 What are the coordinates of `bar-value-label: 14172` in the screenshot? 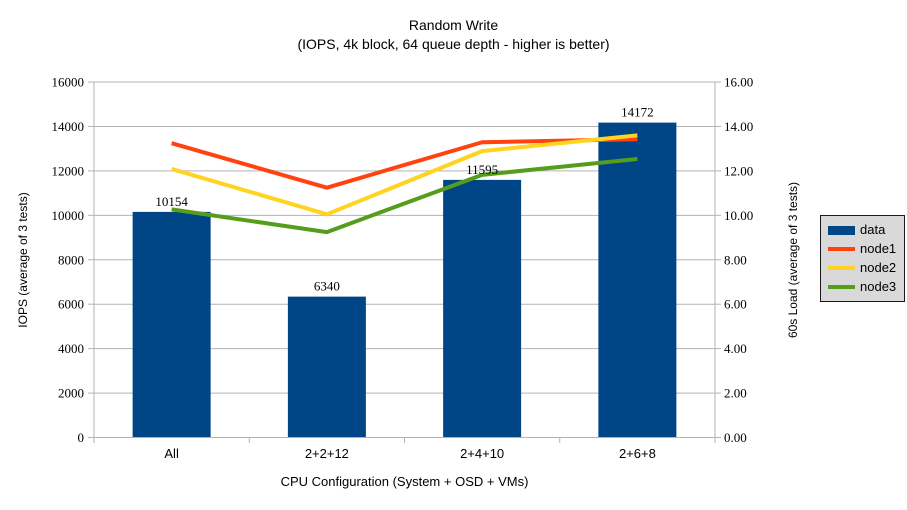 It's located at (637, 112).